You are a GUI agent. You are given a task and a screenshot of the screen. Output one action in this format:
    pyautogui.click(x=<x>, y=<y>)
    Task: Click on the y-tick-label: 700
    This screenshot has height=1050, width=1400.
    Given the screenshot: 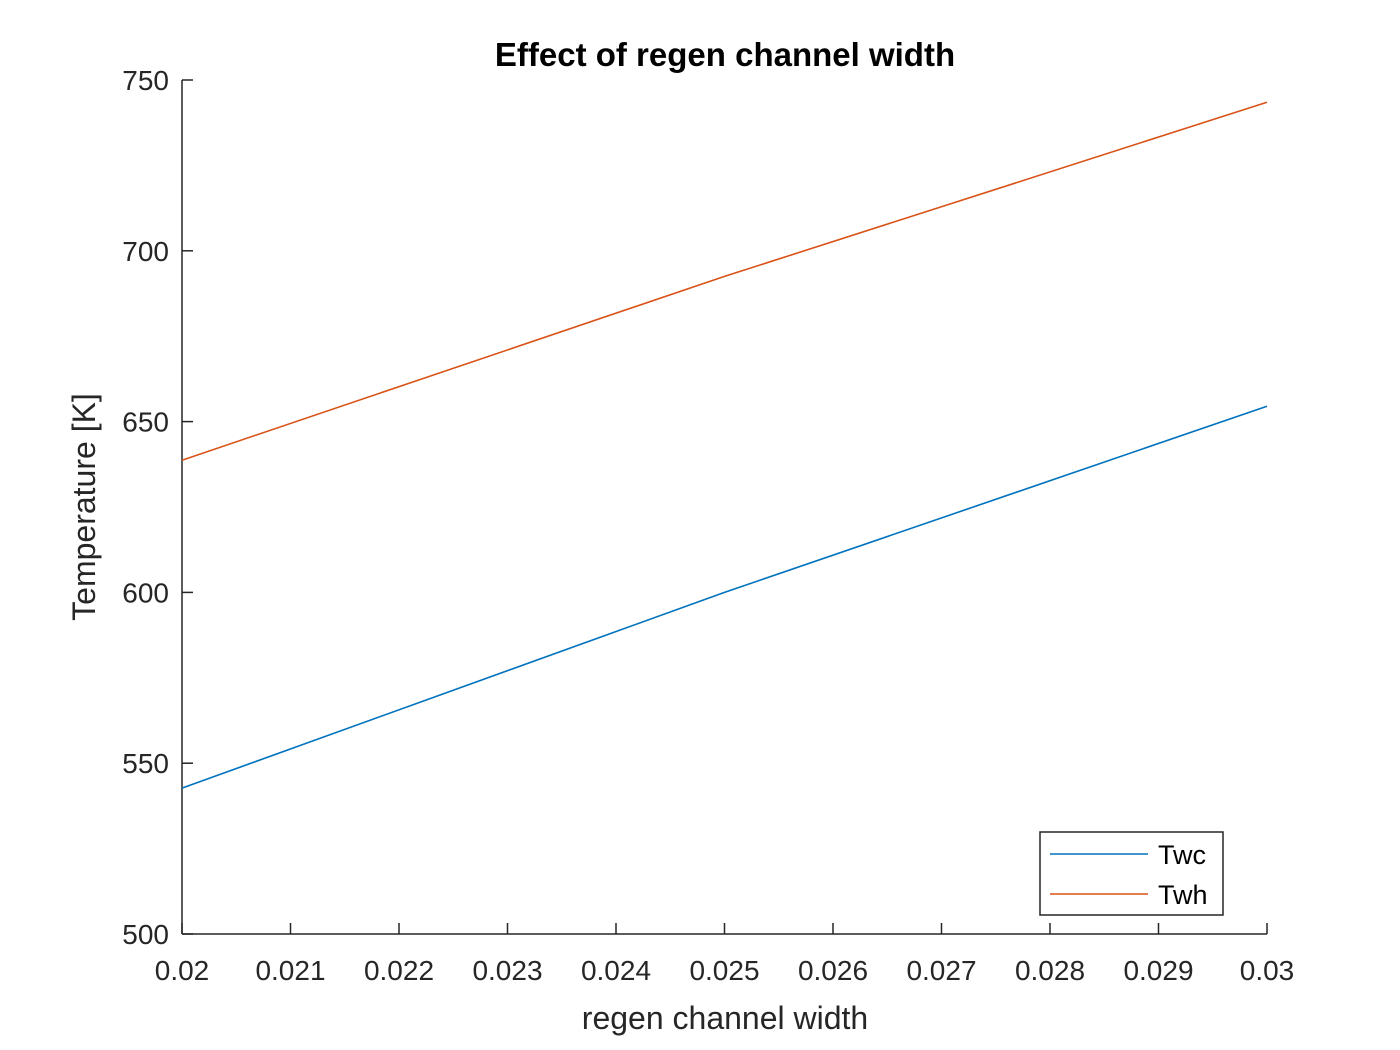 What is the action you would take?
    pyautogui.click(x=145, y=251)
    